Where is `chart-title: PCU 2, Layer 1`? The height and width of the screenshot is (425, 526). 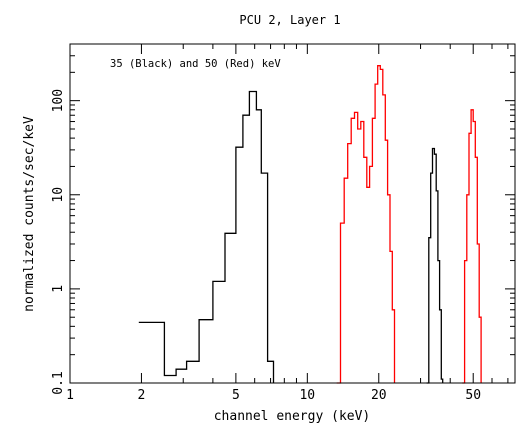
chart-title: PCU 2, Layer 1 is located at coordinates (289, 20).